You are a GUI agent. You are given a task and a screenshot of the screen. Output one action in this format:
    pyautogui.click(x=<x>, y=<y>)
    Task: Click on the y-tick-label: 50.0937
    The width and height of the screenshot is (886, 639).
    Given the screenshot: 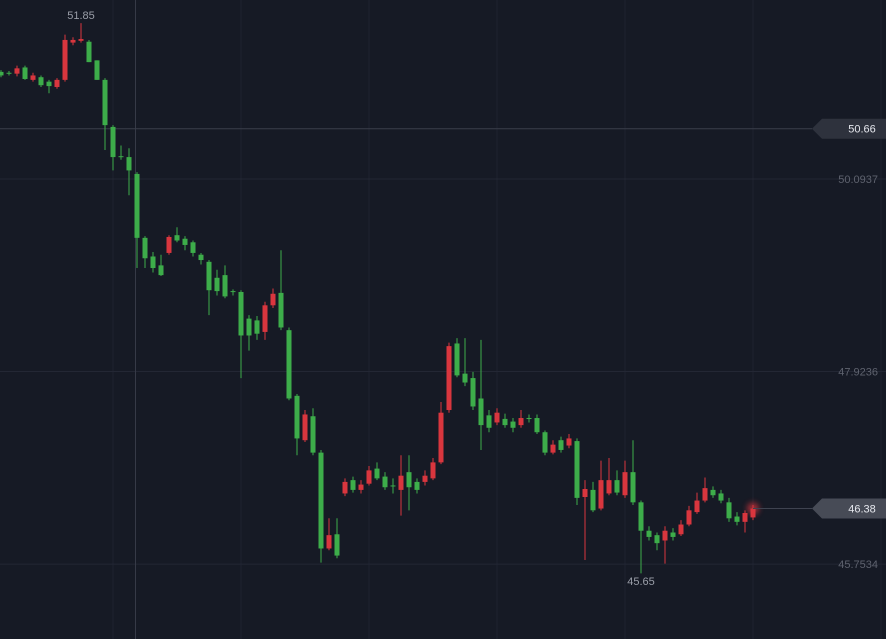 What is the action you would take?
    pyautogui.click(x=858, y=180)
    